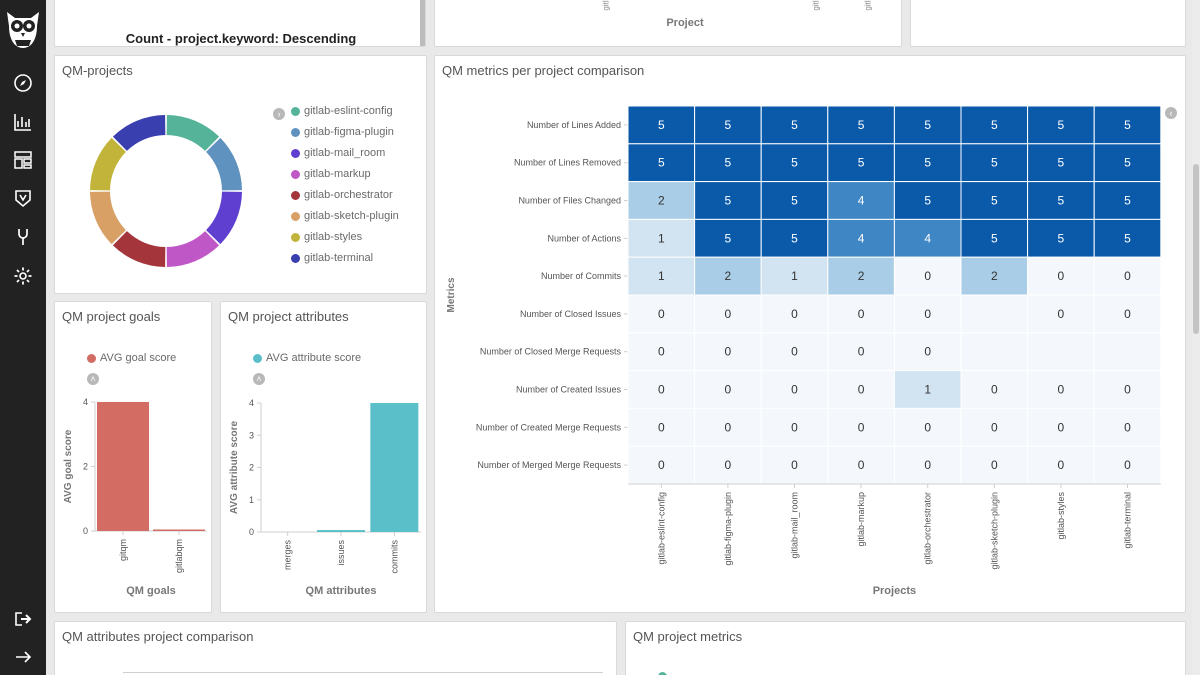 This screenshot has width=1200, height=675. I want to click on qm-projects-donut, so click(166, 191).